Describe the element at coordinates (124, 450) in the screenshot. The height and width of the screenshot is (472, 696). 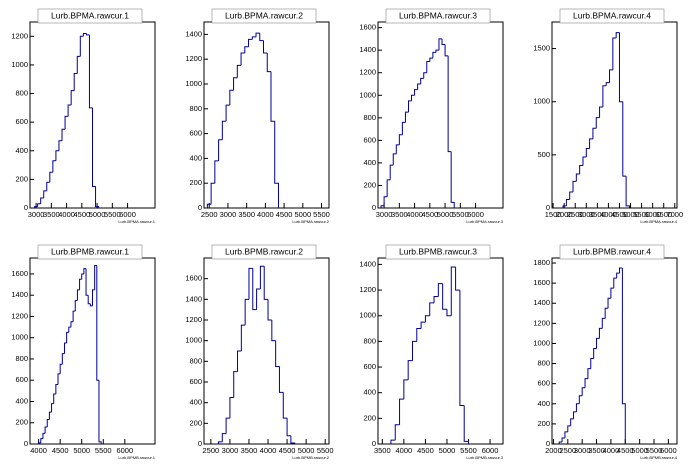
I see `x-tick-label: 6000` at that location.